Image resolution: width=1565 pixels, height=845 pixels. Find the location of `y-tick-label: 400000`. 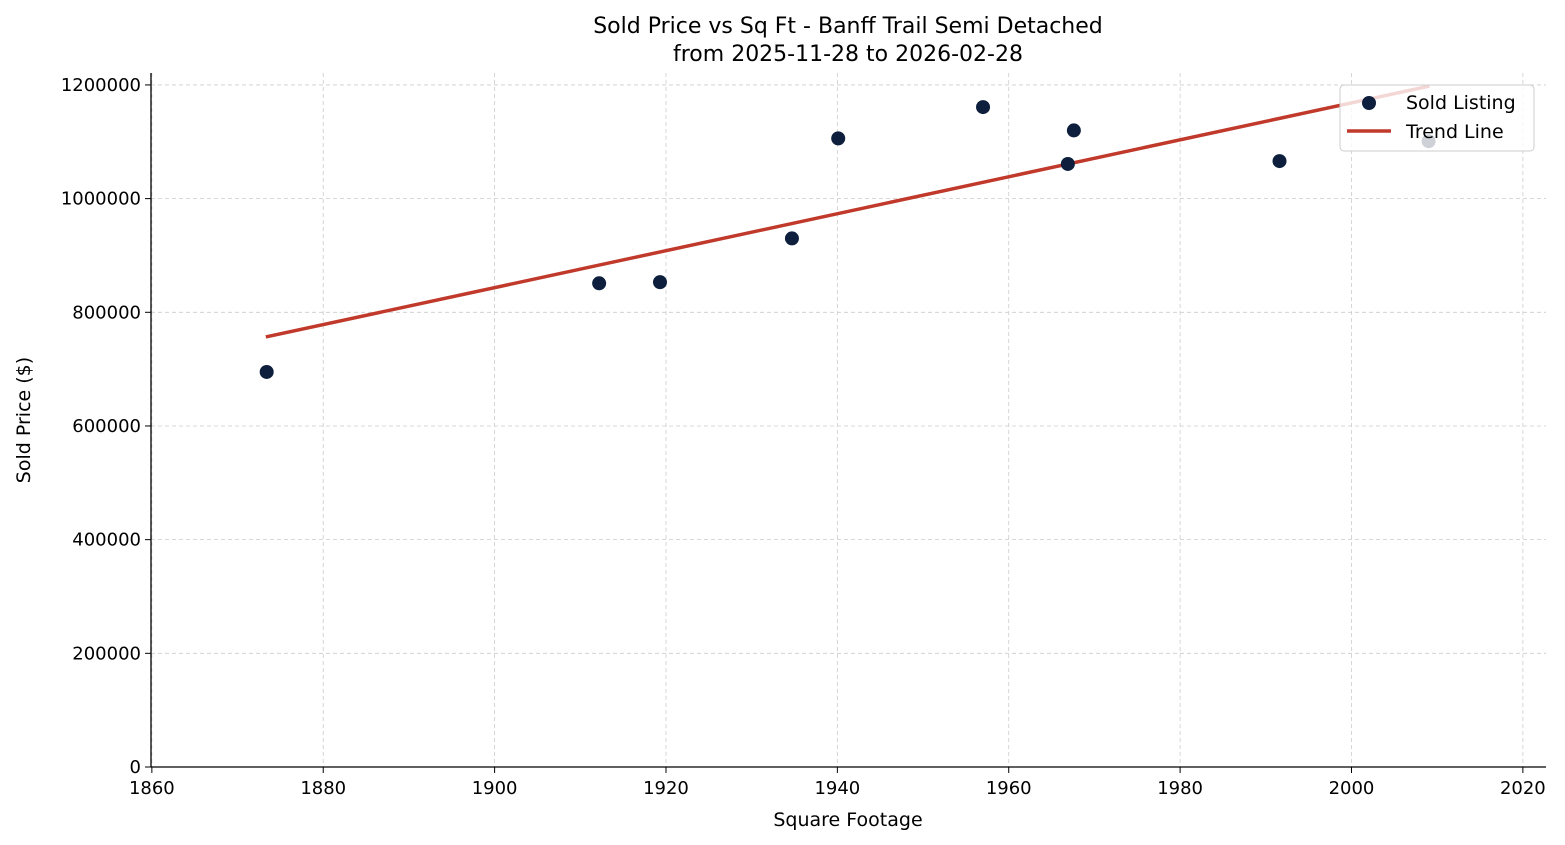

y-tick-label: 400000 is located at coordinates (106, 540).